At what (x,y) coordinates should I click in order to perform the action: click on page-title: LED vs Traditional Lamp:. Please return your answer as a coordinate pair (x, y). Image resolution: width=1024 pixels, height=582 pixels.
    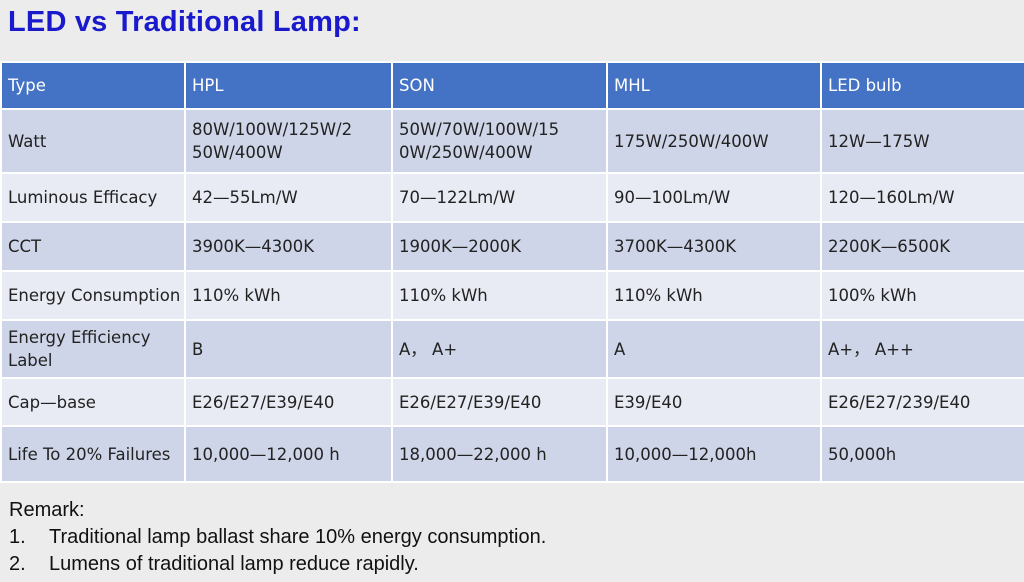
    Looking at the image, I should click on (184, 22).